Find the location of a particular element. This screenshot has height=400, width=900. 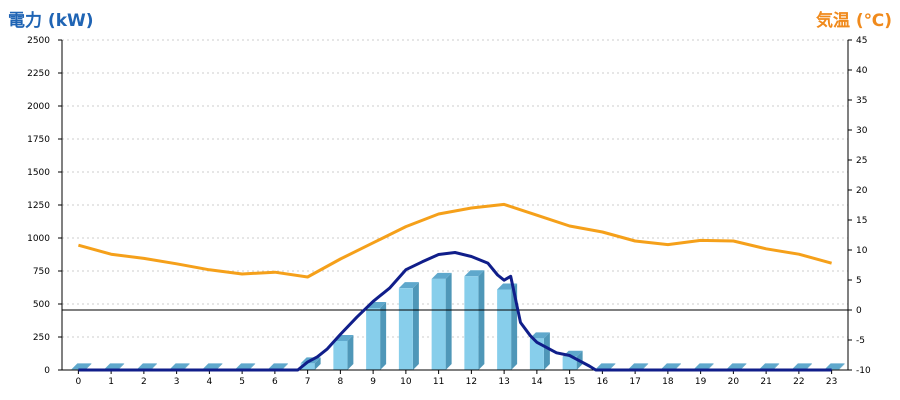

left-tick-label: 750 is located at coordinates (41, 272).